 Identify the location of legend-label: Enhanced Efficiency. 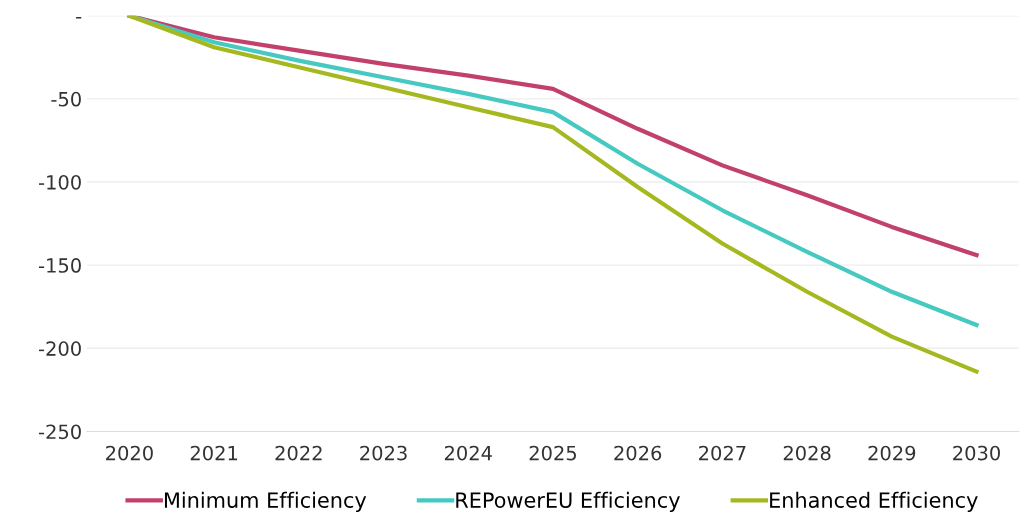
(874, 501).